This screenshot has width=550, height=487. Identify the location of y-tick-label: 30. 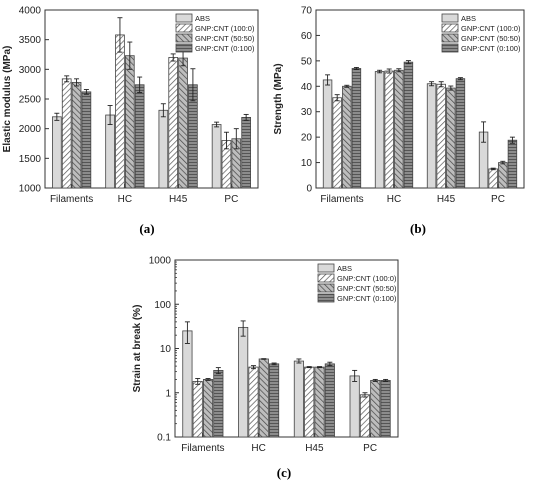
(307, 112).